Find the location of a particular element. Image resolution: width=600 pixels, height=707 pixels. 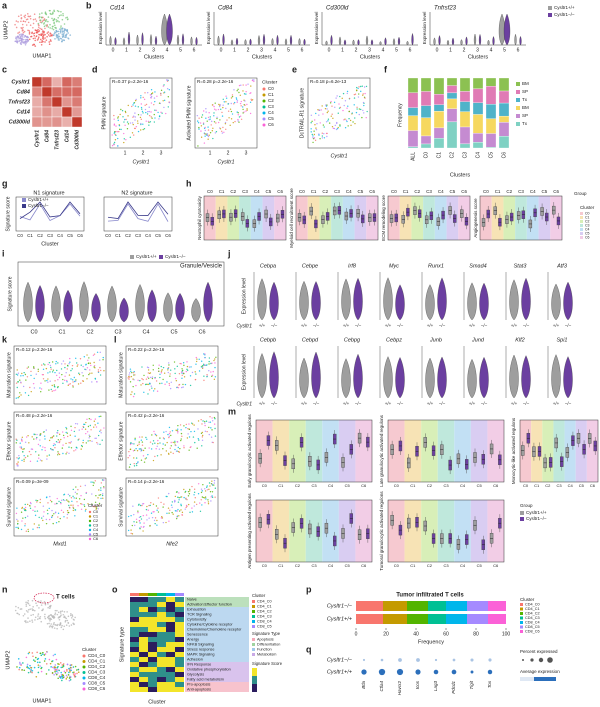

panel-label: h is located at coordinates (189, 183).